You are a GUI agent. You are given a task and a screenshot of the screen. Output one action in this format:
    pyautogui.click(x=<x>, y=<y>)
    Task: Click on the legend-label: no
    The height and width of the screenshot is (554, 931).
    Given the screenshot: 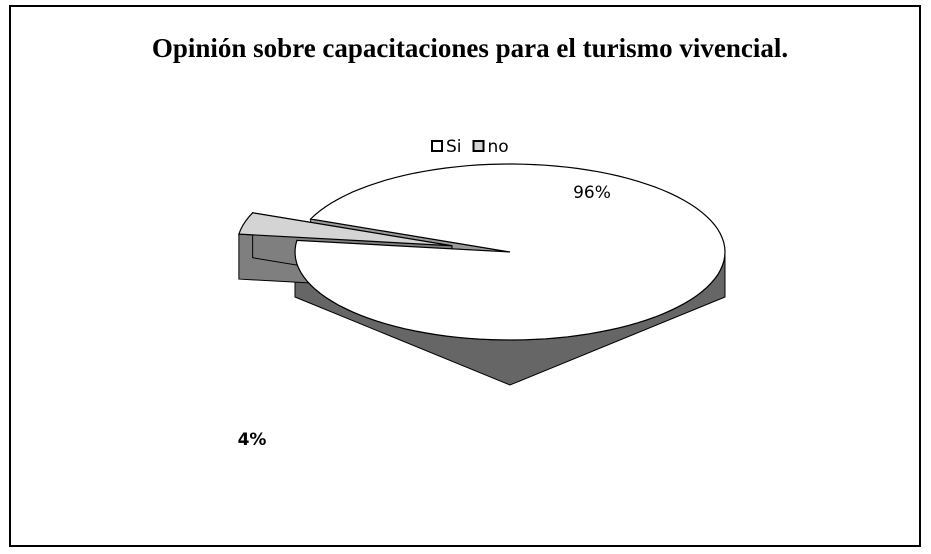 What is the action you would take?
    pyautogui.click(x=498, y=147)
    